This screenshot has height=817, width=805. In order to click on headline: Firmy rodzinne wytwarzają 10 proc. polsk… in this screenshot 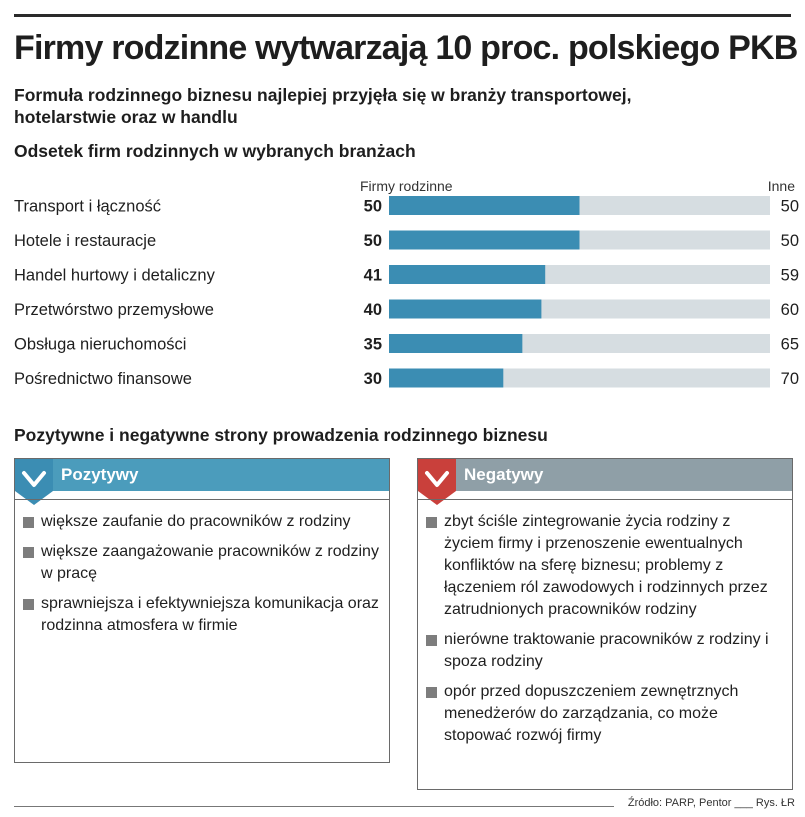, I will do `click(406, 48)`.